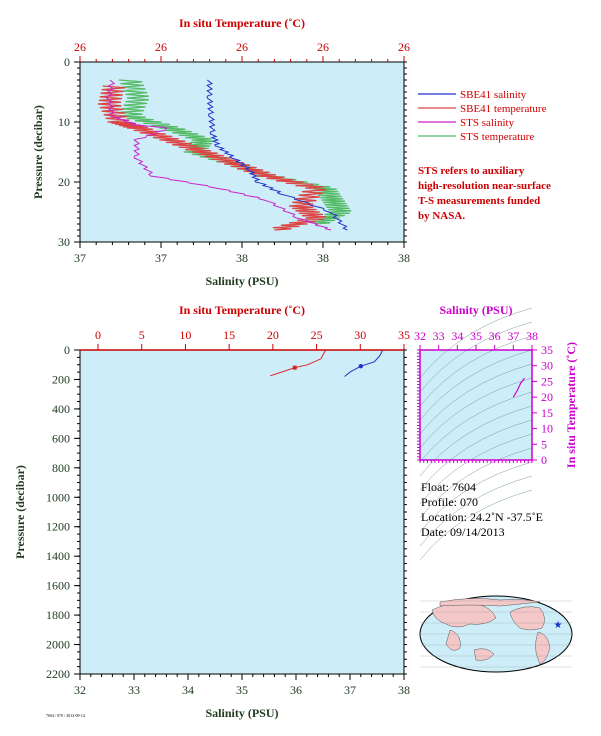 The image size is (601, 736). I want to click on bottom-top-tick-label: 25, so click(317, 335).